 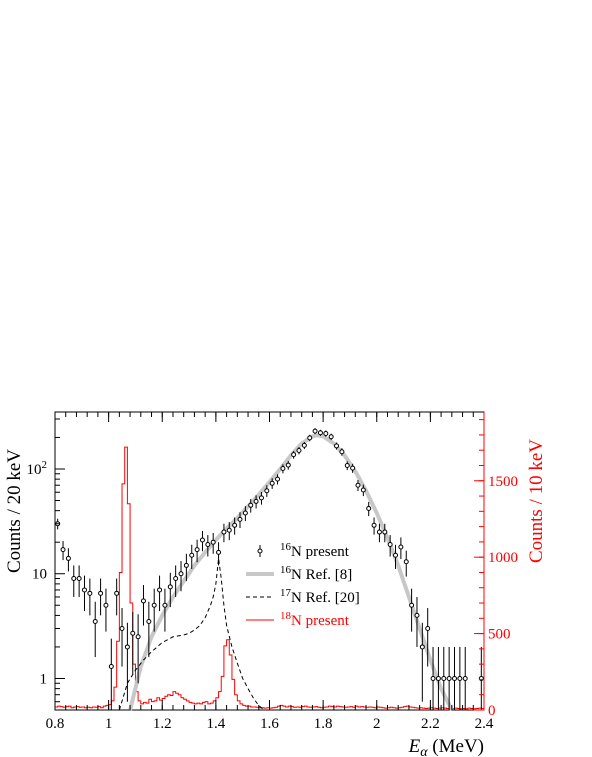 What do you see at coordinates (191, 634) in the screenshot?
I see `series-17N-ref20-curve` at bounding box center [191, 634].